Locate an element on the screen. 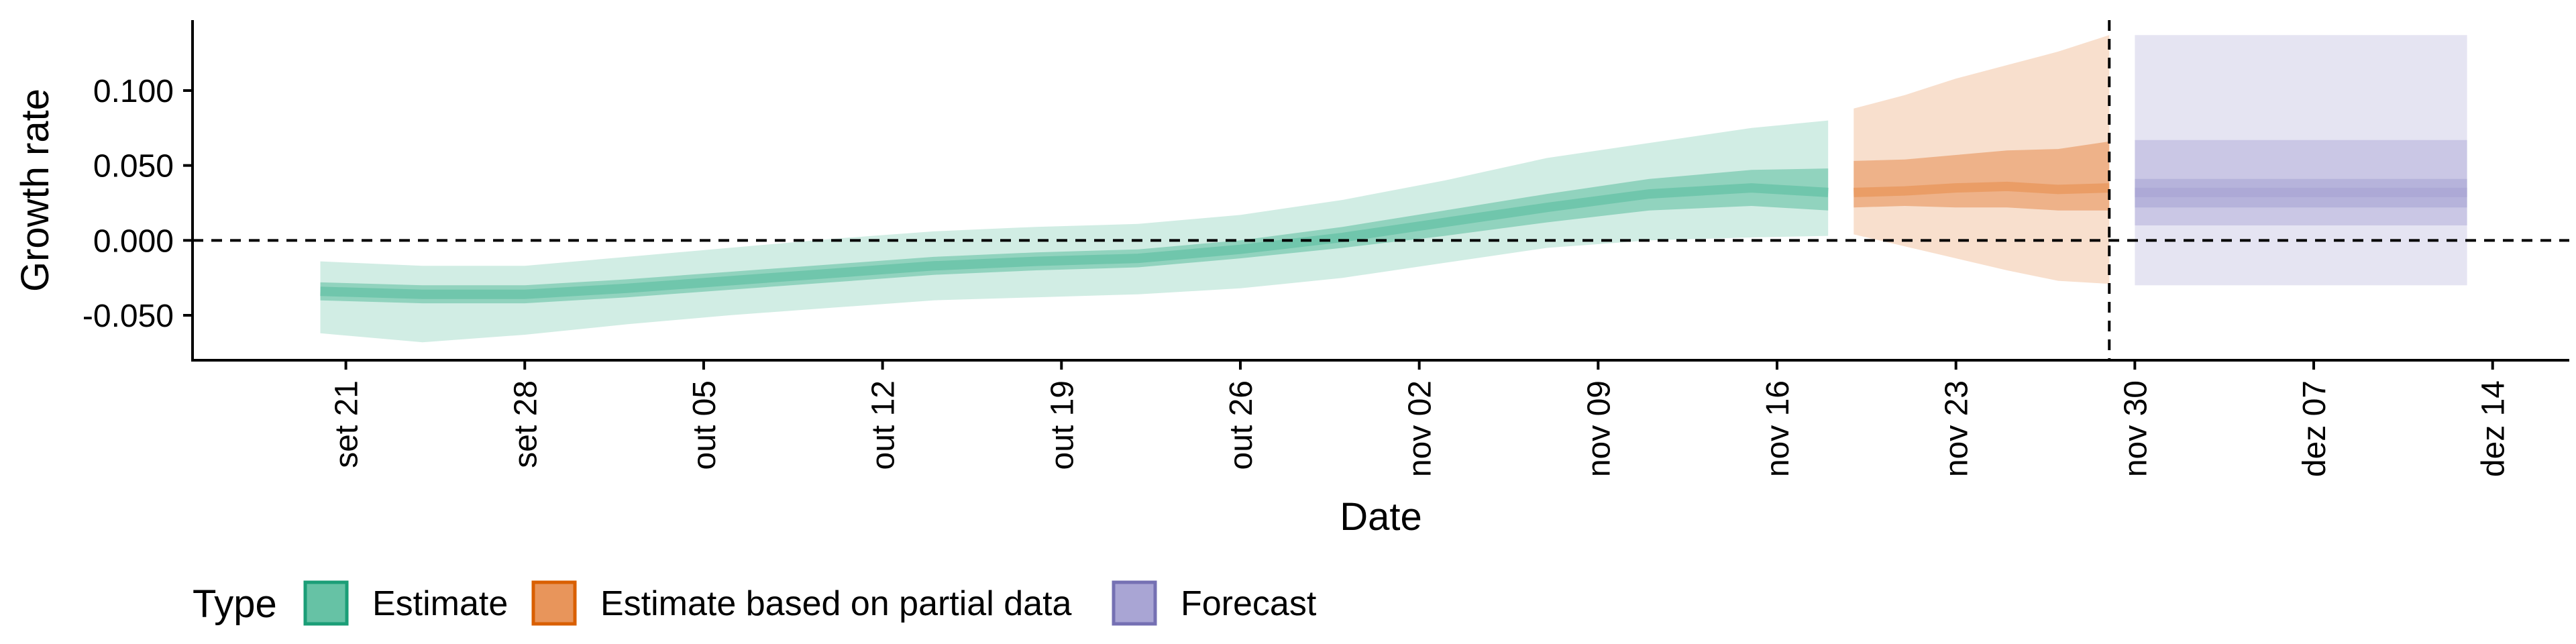 The image size is (2576, 644). x-tick-label: nov 16 is located at coordinates (1778, 428).